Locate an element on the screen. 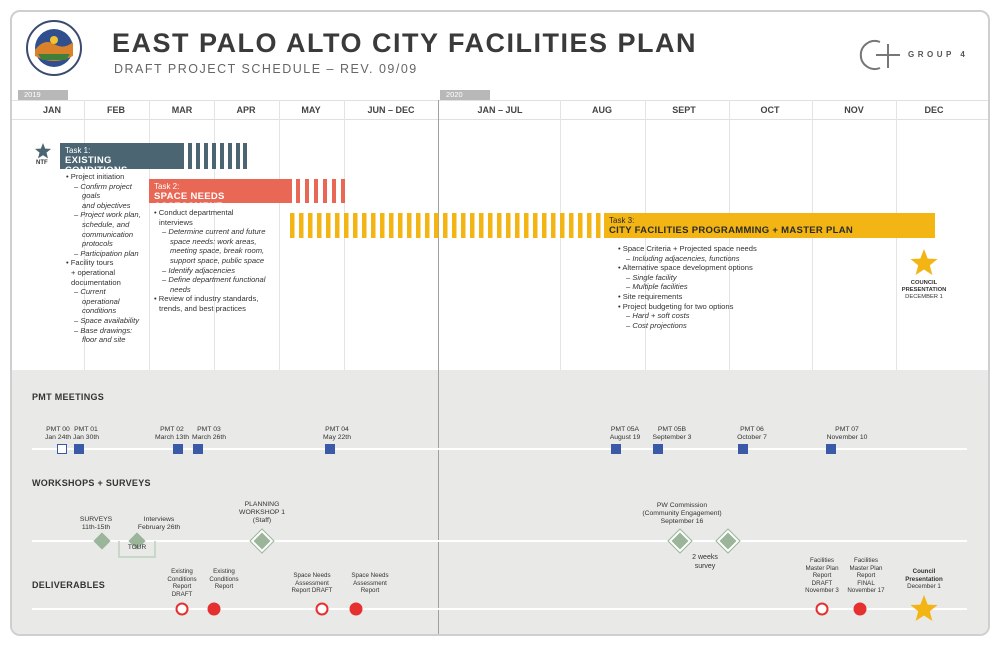 The height and width of the screenshot is (647, 1000). pmt-05a-marker is located at coordinates (616, 449).